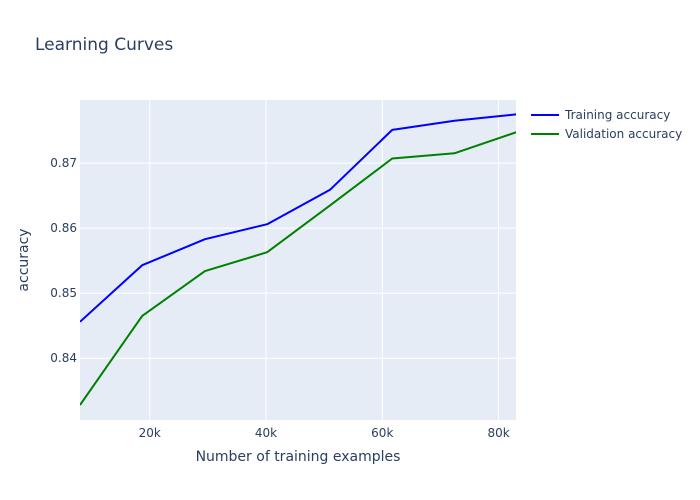 The height and width of the screenshot is (500, 700). Describe the element at coordinates (63, 163) in the screenshot. I see `y-tick-label: 0.87` at that location.